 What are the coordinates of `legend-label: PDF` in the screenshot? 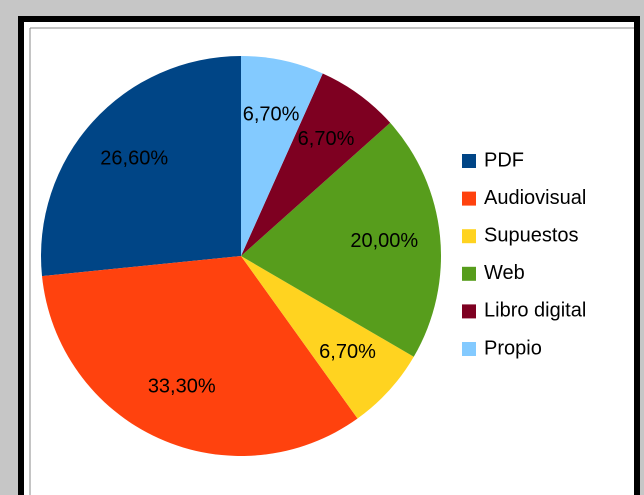 It's located at (504, 160).